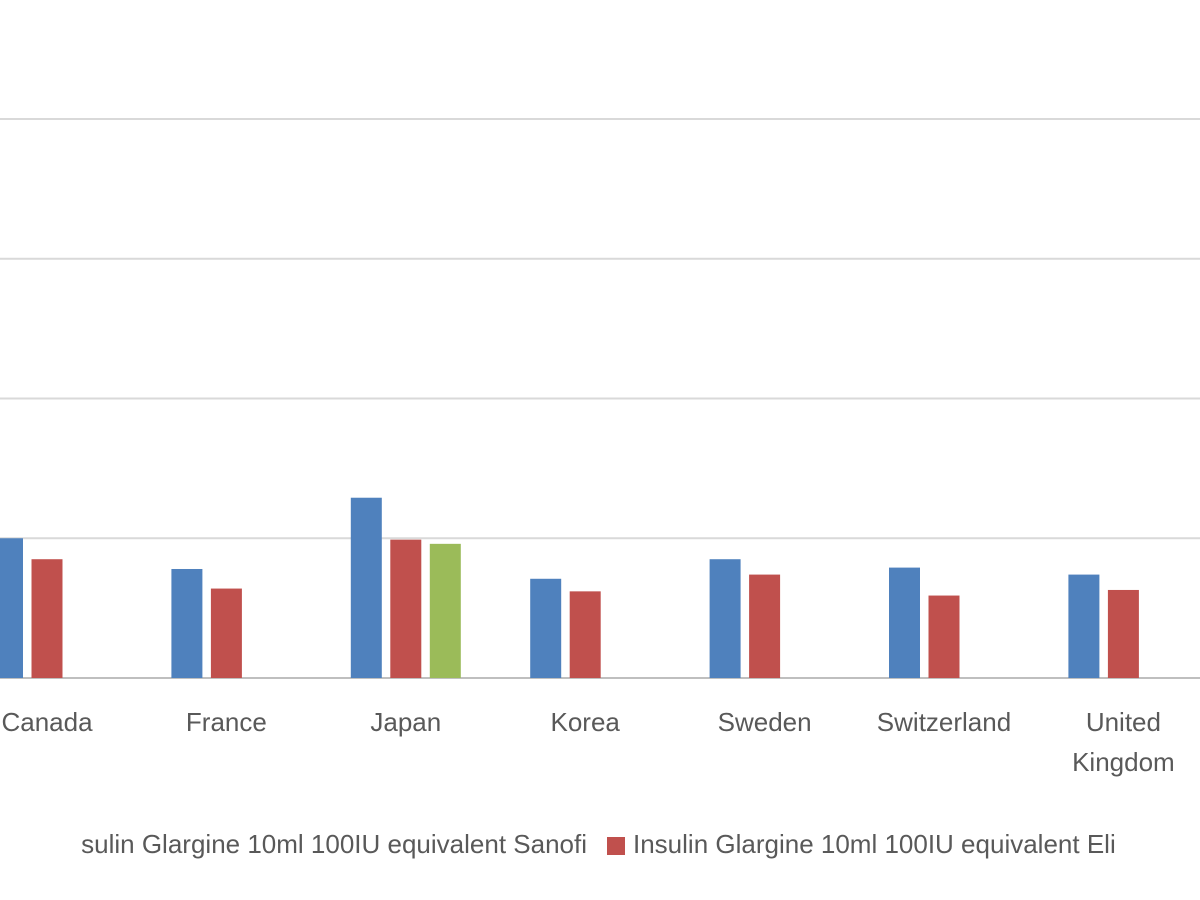  What do you see at coordinates (944, 722) in the screenshot?
I see `x-tick-label: Switzerland` at bounding box center [944, 722].